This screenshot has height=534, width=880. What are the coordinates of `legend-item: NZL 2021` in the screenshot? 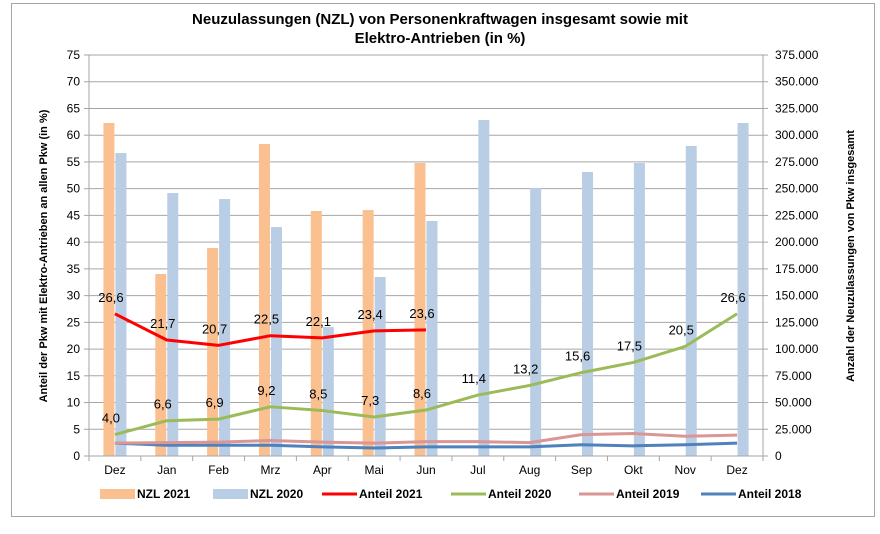 It's located at (145, 494).